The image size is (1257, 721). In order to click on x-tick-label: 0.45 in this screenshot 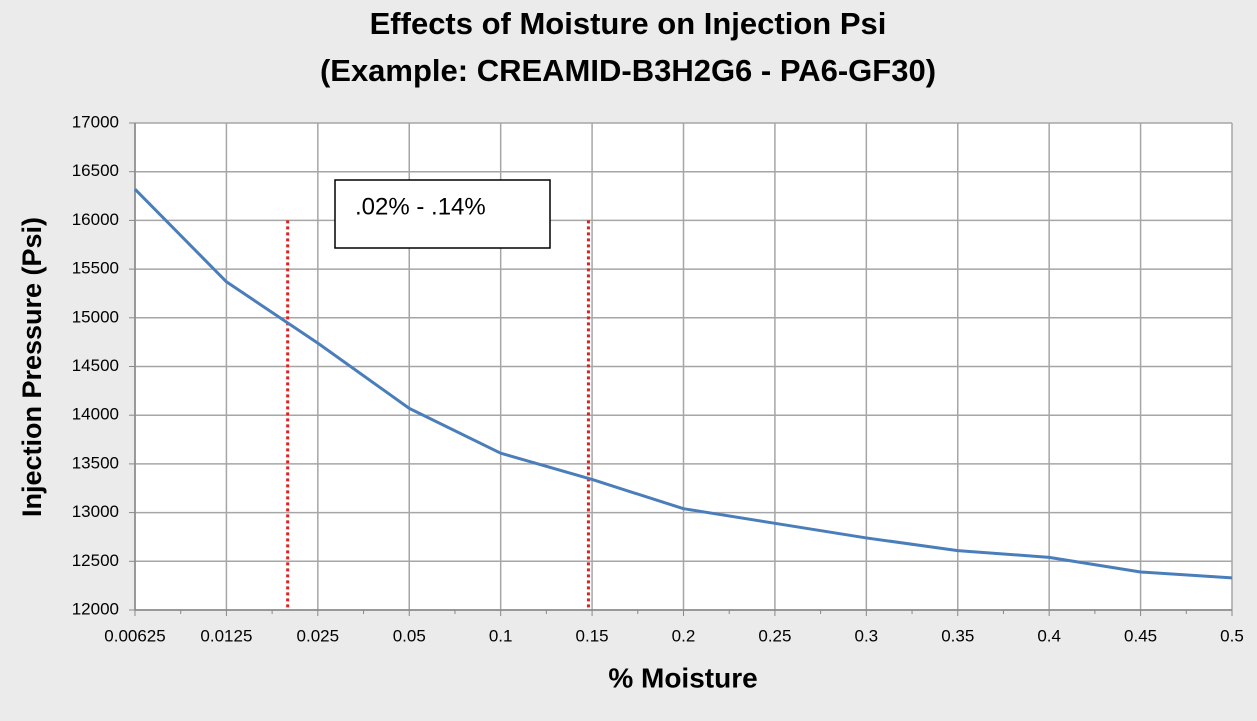, I will do `click(1140, 635)`.